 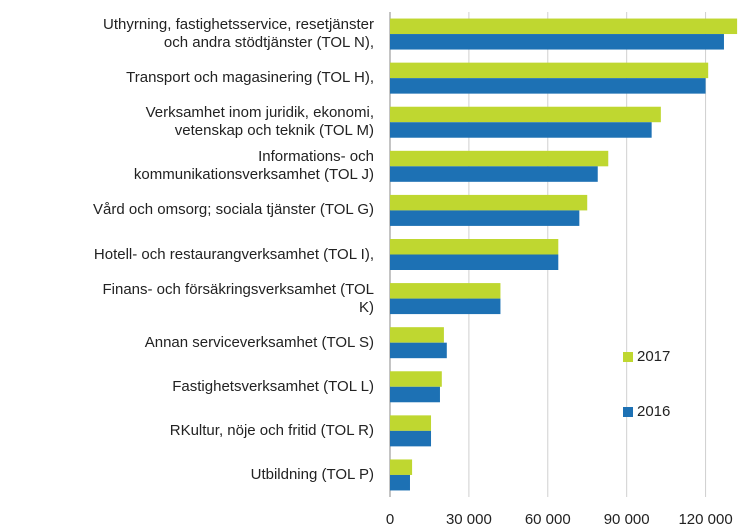 What do you see at coordinates (548, 519) in the screenshot?
I see `x-tick-label: 60 000` at bounding box center [548, 519].